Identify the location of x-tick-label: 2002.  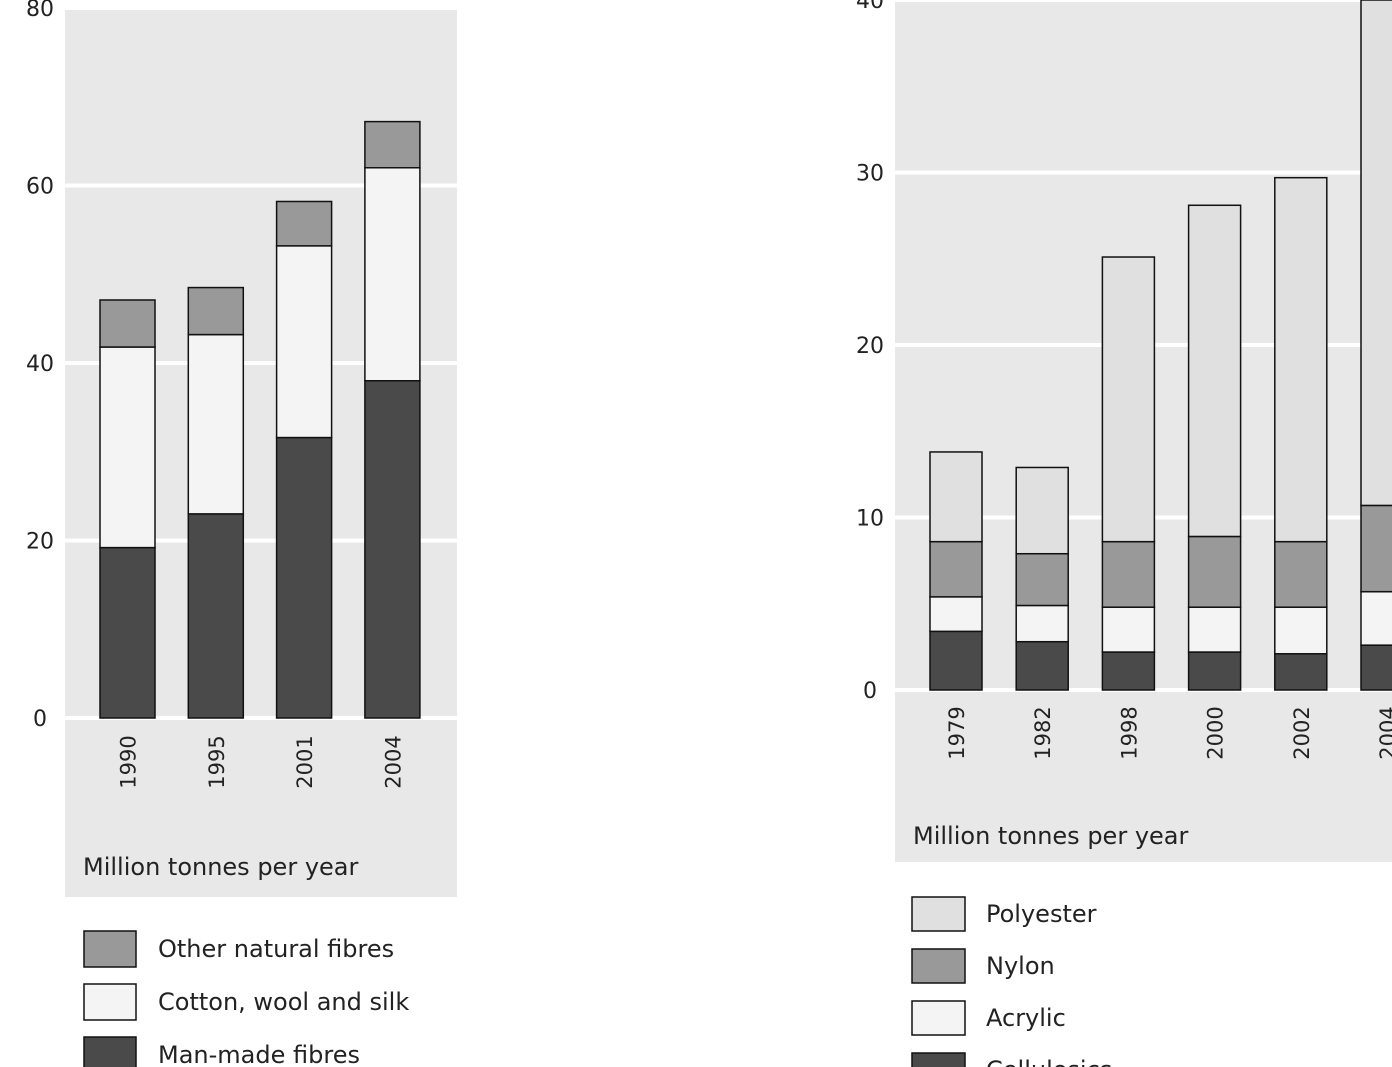
(1302, 732).